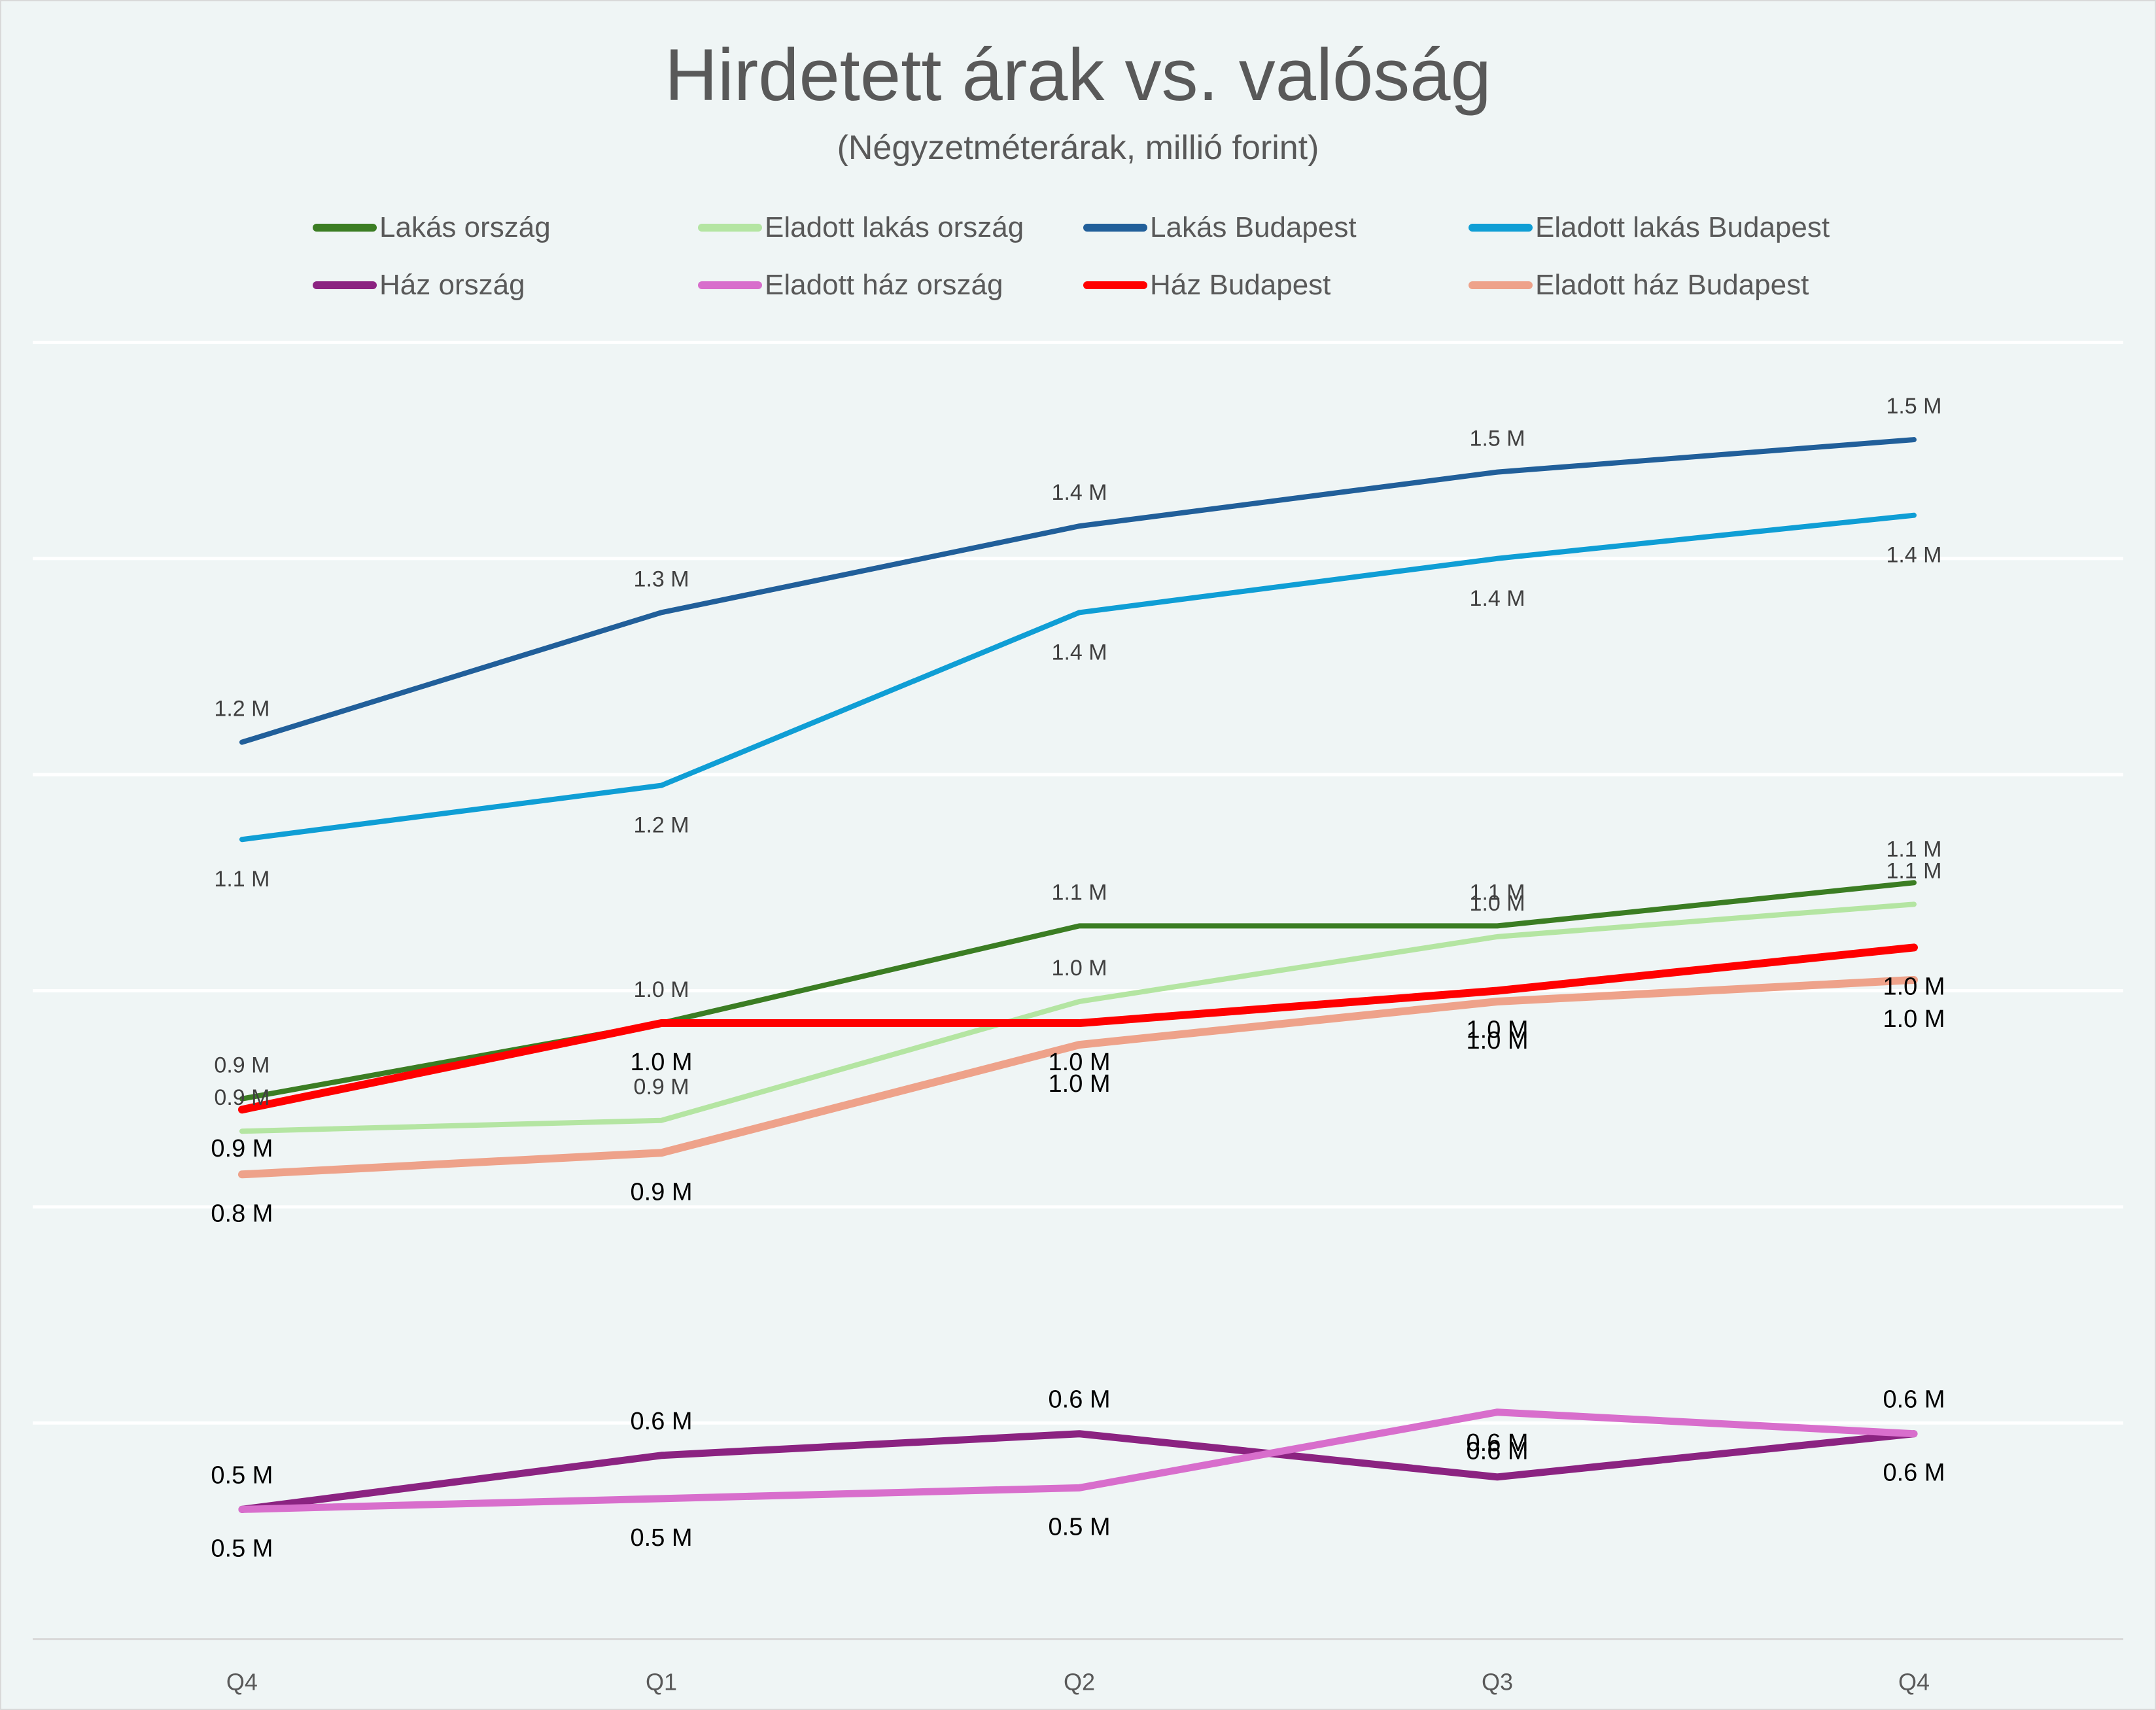 This screenshot has width=2156, height=1710. Describe the element at coordinates (242, 1213) in the screenshot. I see `data-label: 0.8 M` at that location.